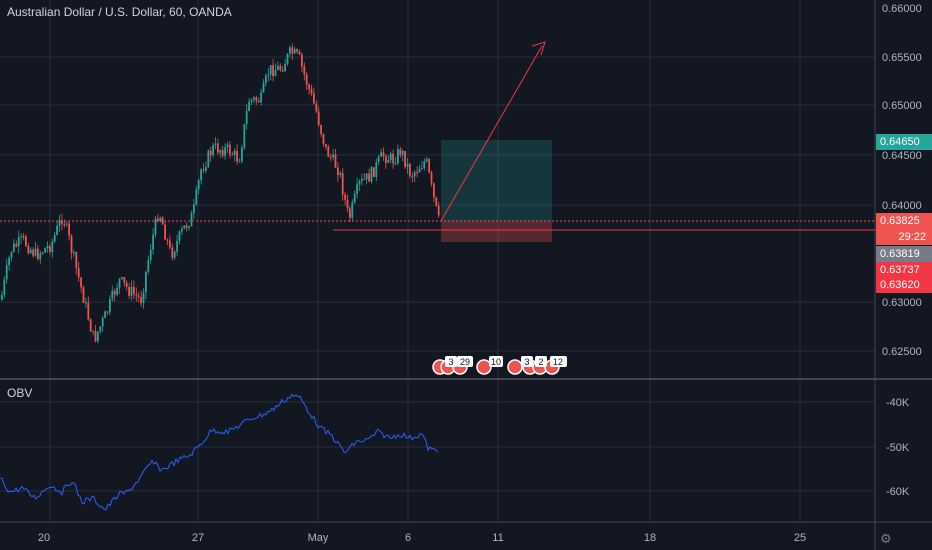  What do you see at coordinates (886, 538) in the screenshot?
I see `gear-icon: ⚙` at bounding box center [886, 538].